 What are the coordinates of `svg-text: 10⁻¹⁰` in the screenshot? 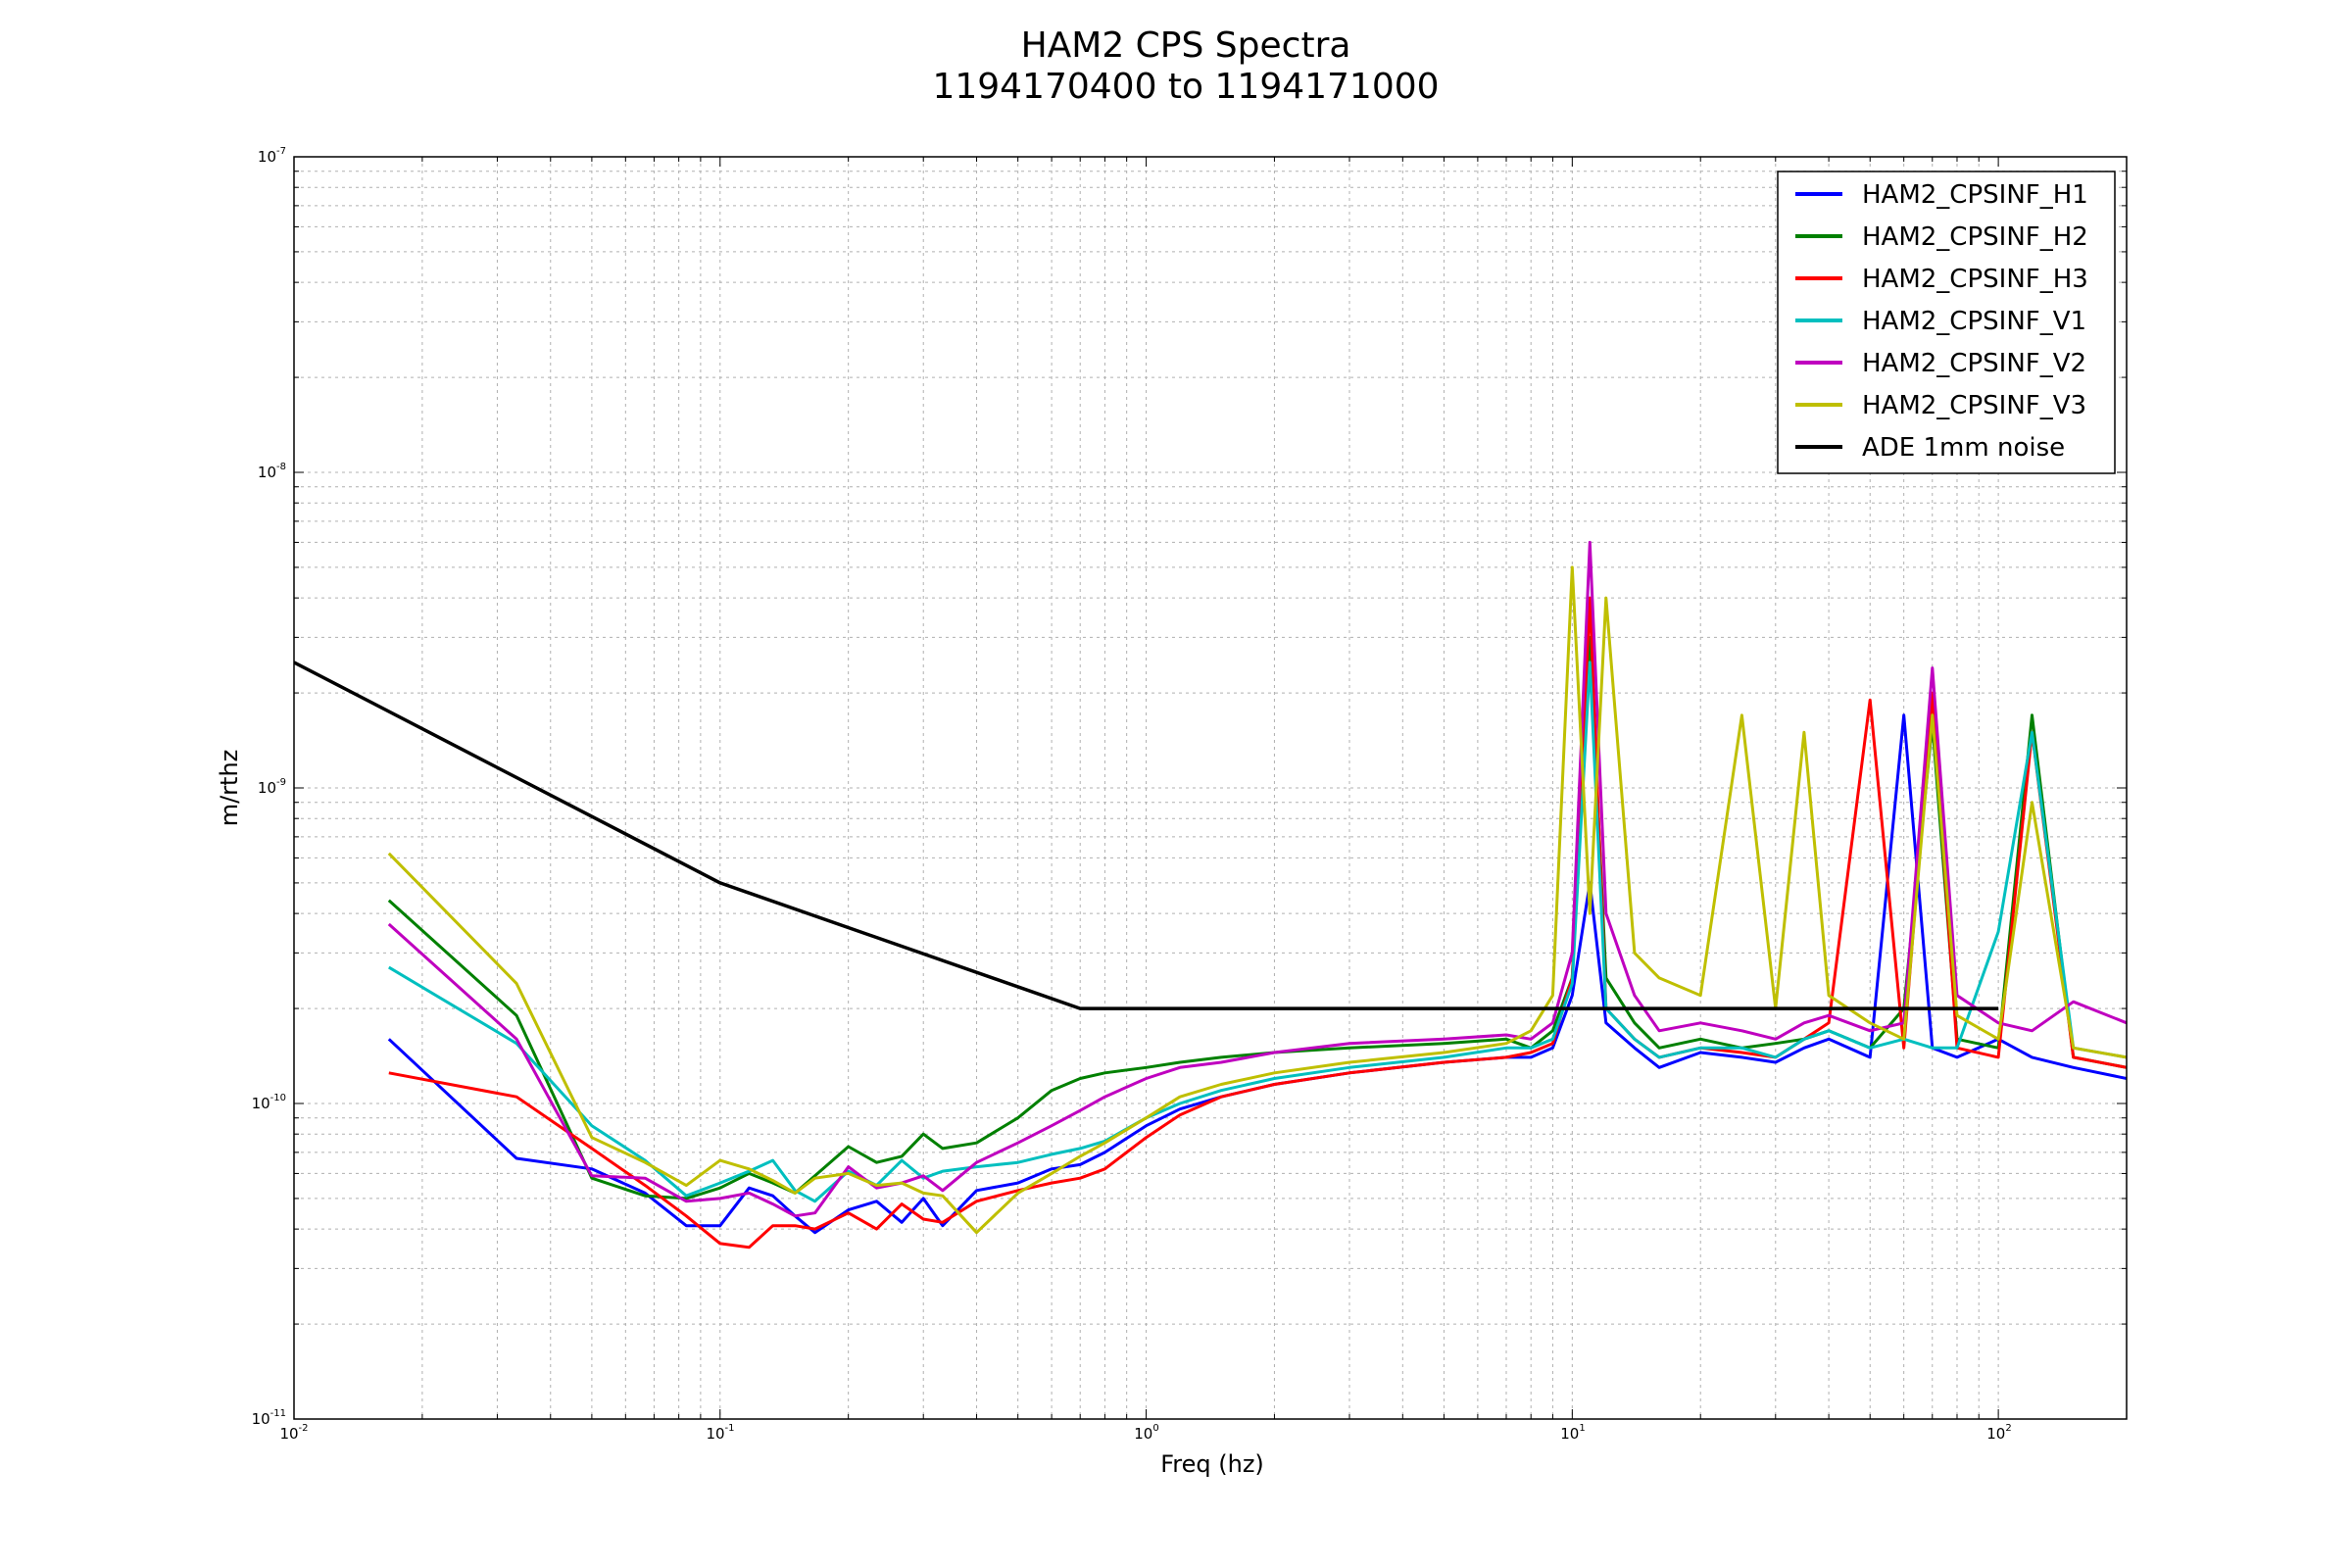 It's located at (269, 1102).